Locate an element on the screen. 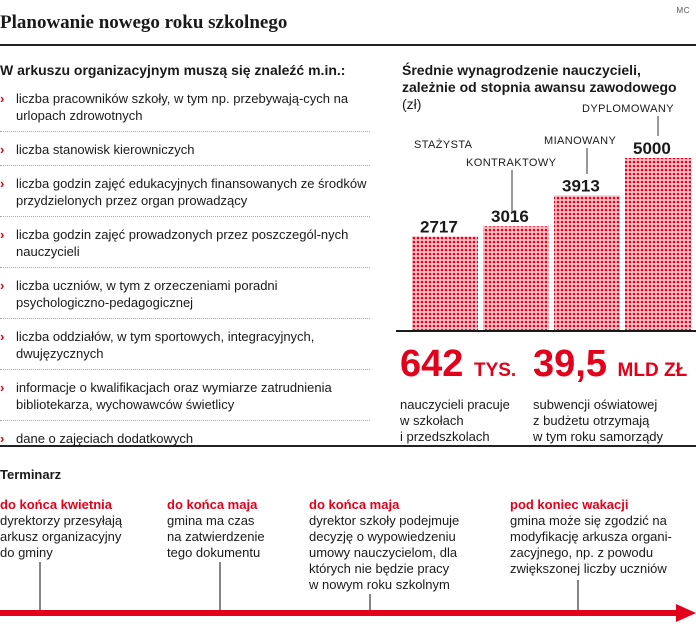  value-label: 3016 is located at coordinates (510, 216).